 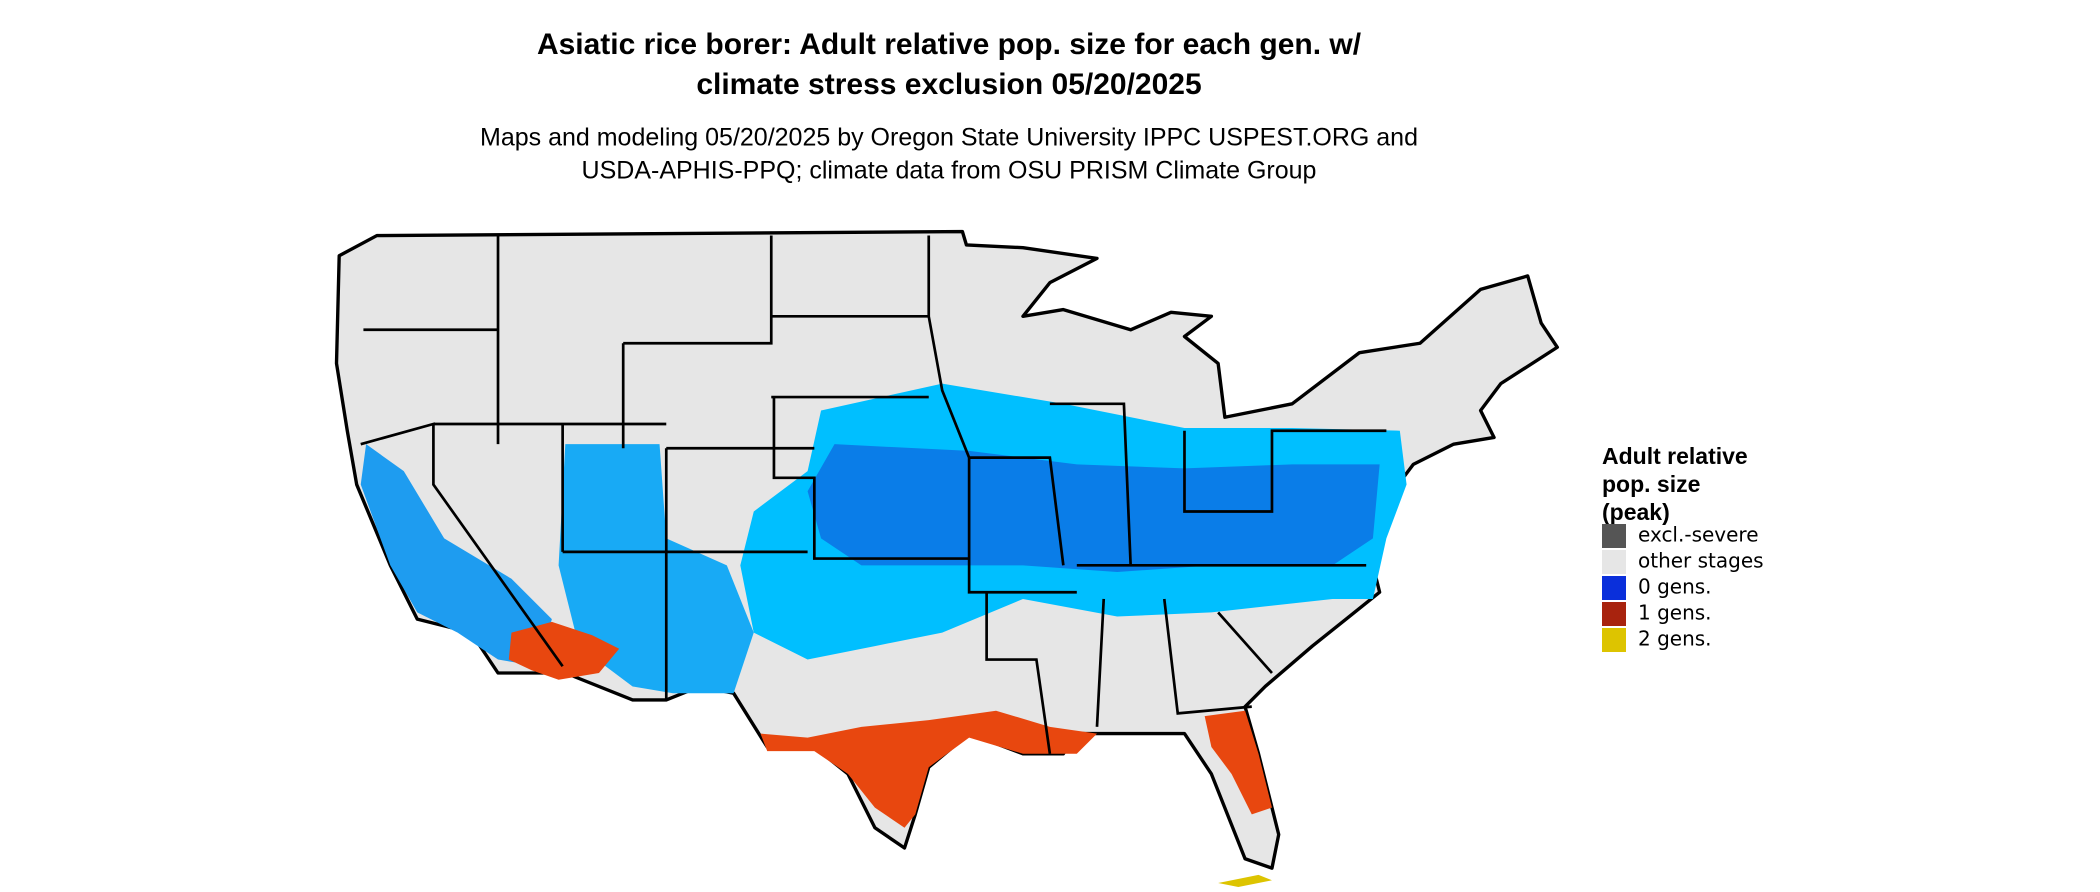 I want to click on legend-label: 0 gens., so click(x=1675, y=587).